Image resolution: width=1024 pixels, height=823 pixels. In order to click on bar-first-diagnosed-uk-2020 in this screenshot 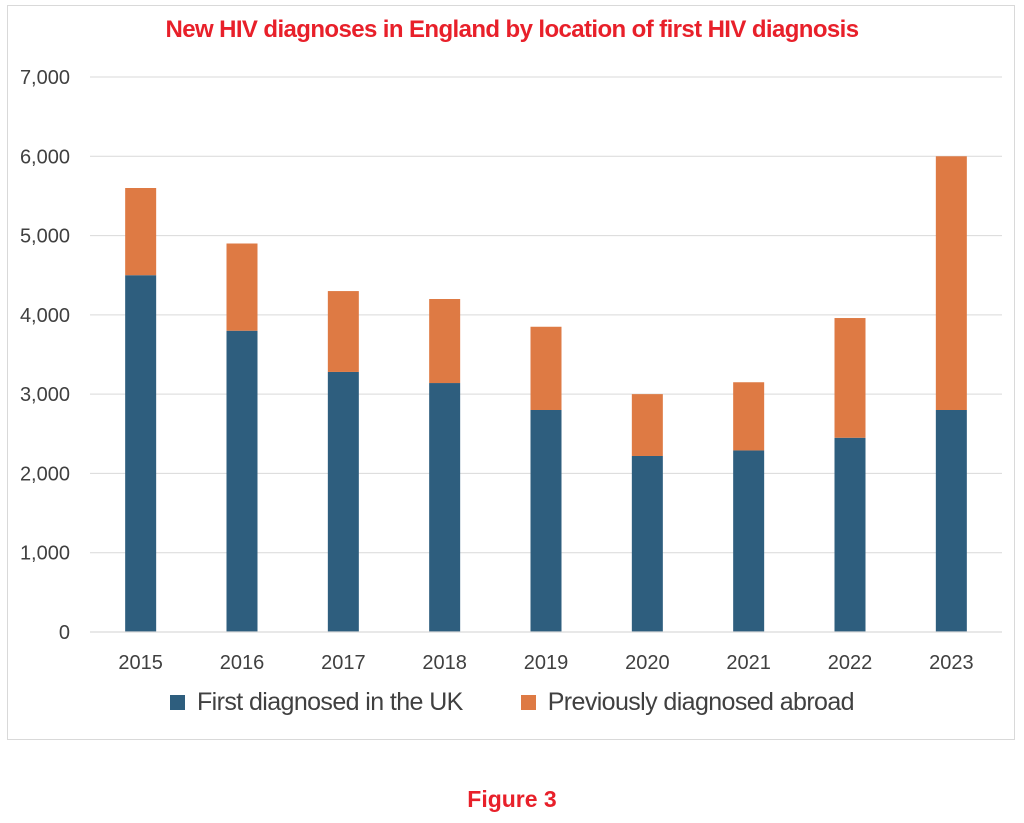, I will do `click(647, 543)`.